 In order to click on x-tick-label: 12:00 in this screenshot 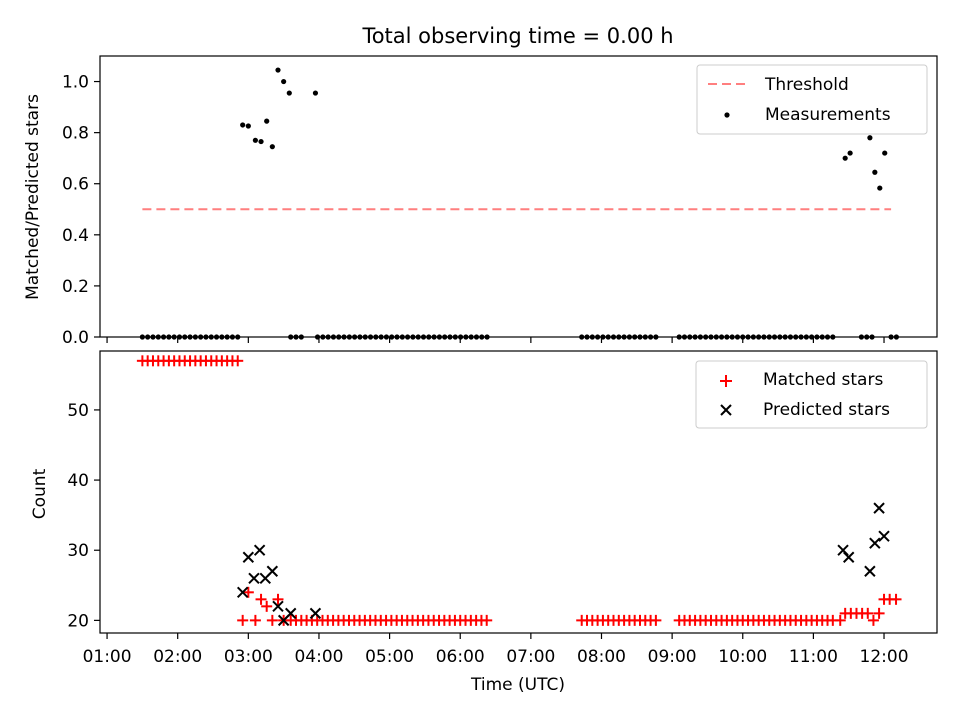, I will do `click(884, 657)`.